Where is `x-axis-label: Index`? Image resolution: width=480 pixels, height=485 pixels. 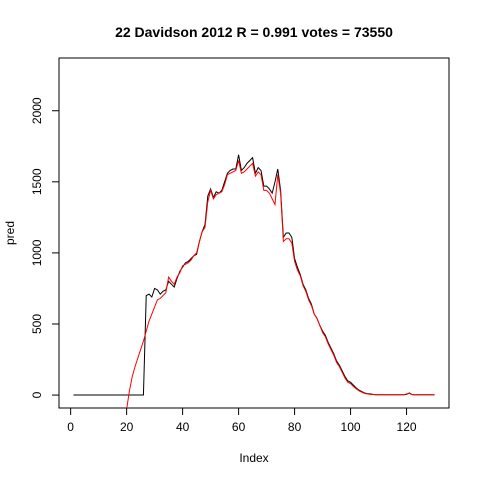 x-axis-label: Index is located at coordinates (253, 458).